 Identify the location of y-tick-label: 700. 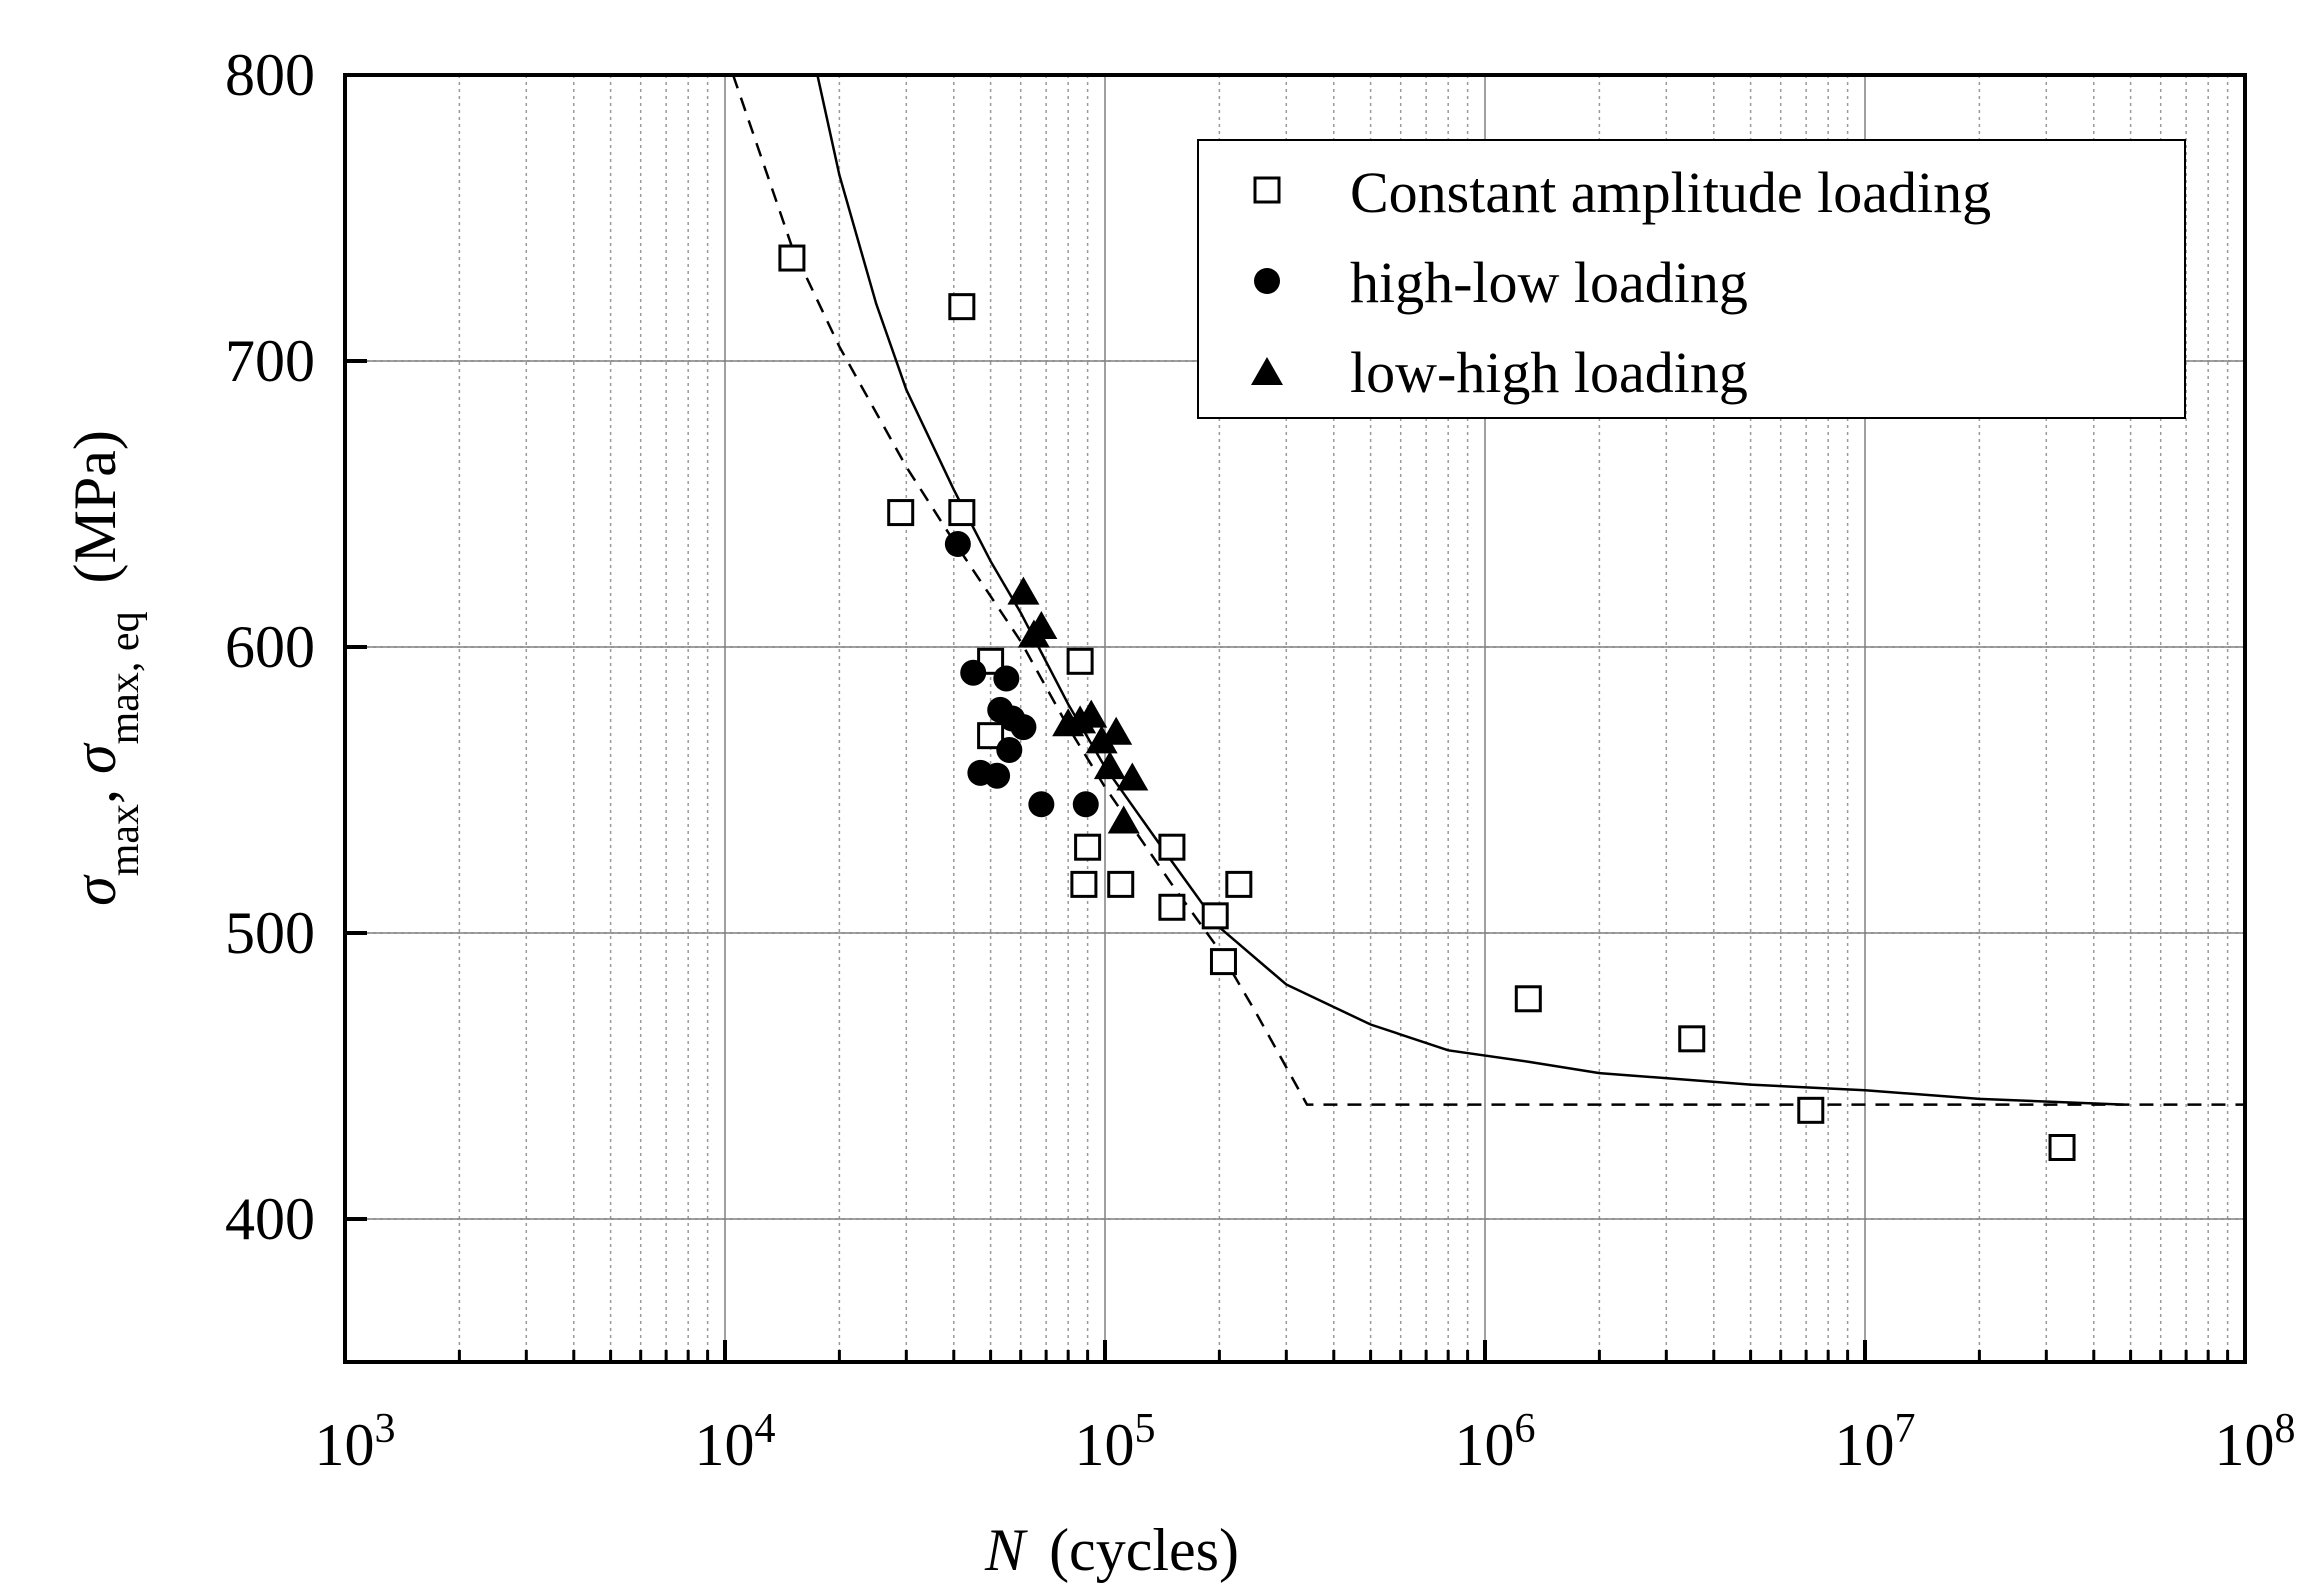
(270, 361).